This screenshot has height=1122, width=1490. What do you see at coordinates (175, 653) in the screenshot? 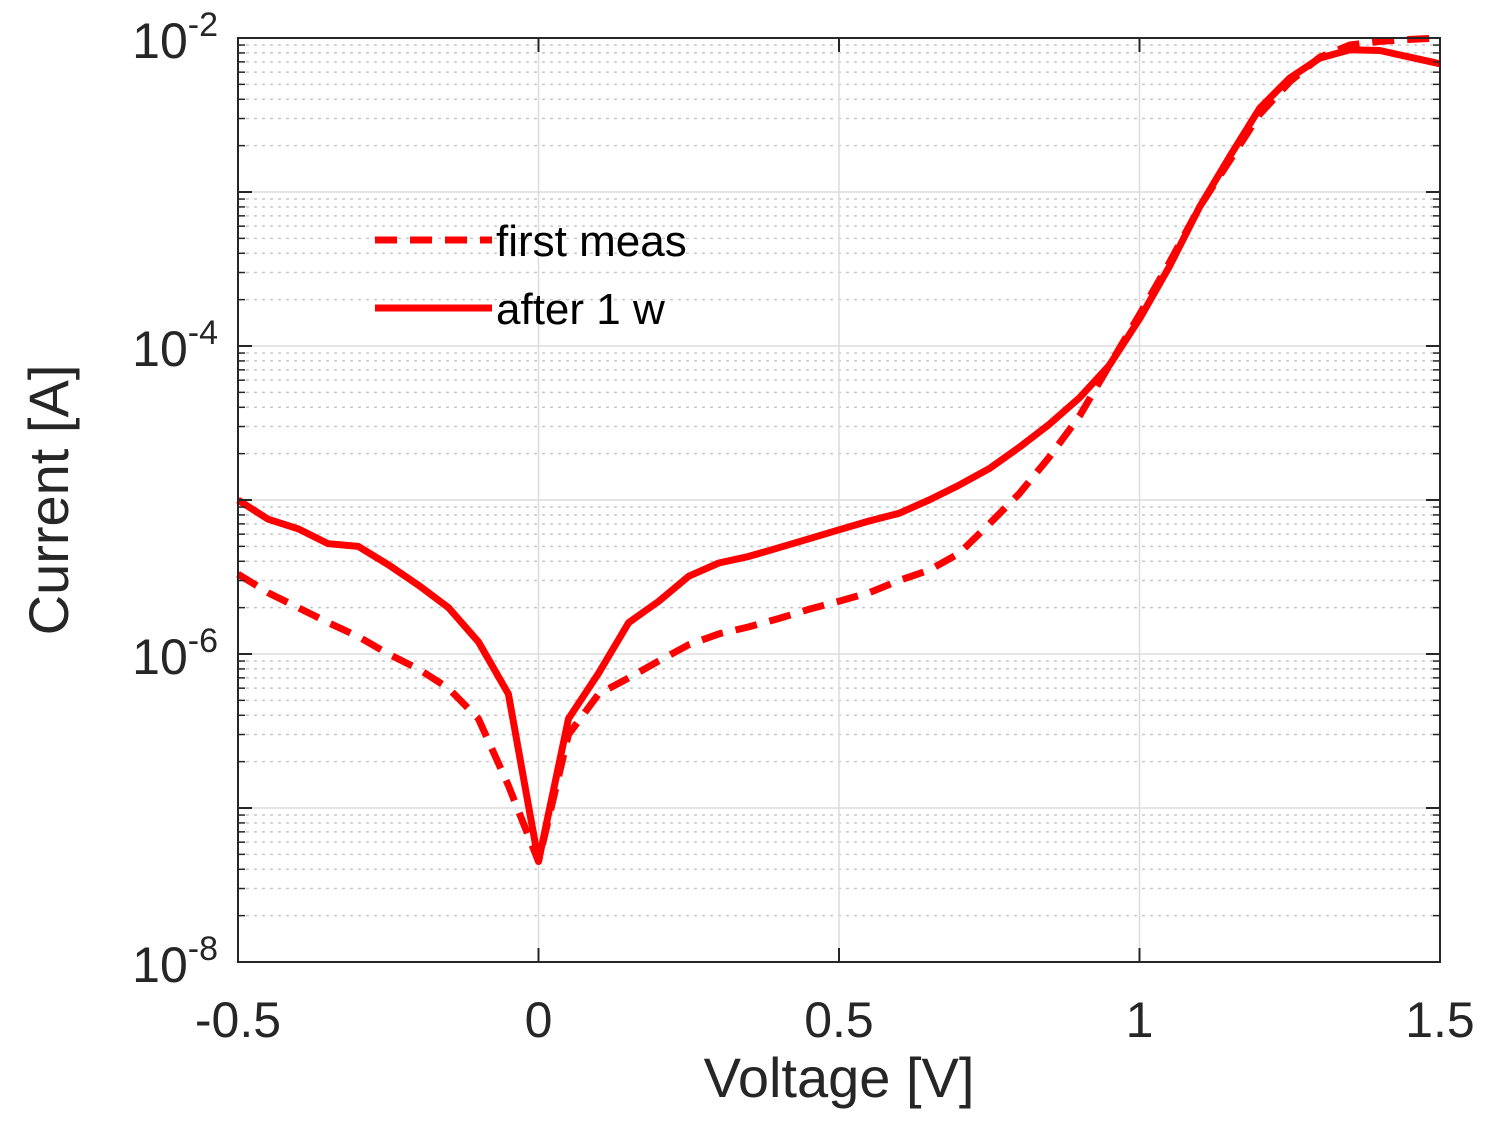
I see `y-tick-label: 10⁻⁶` at bounding box center [175, 653].